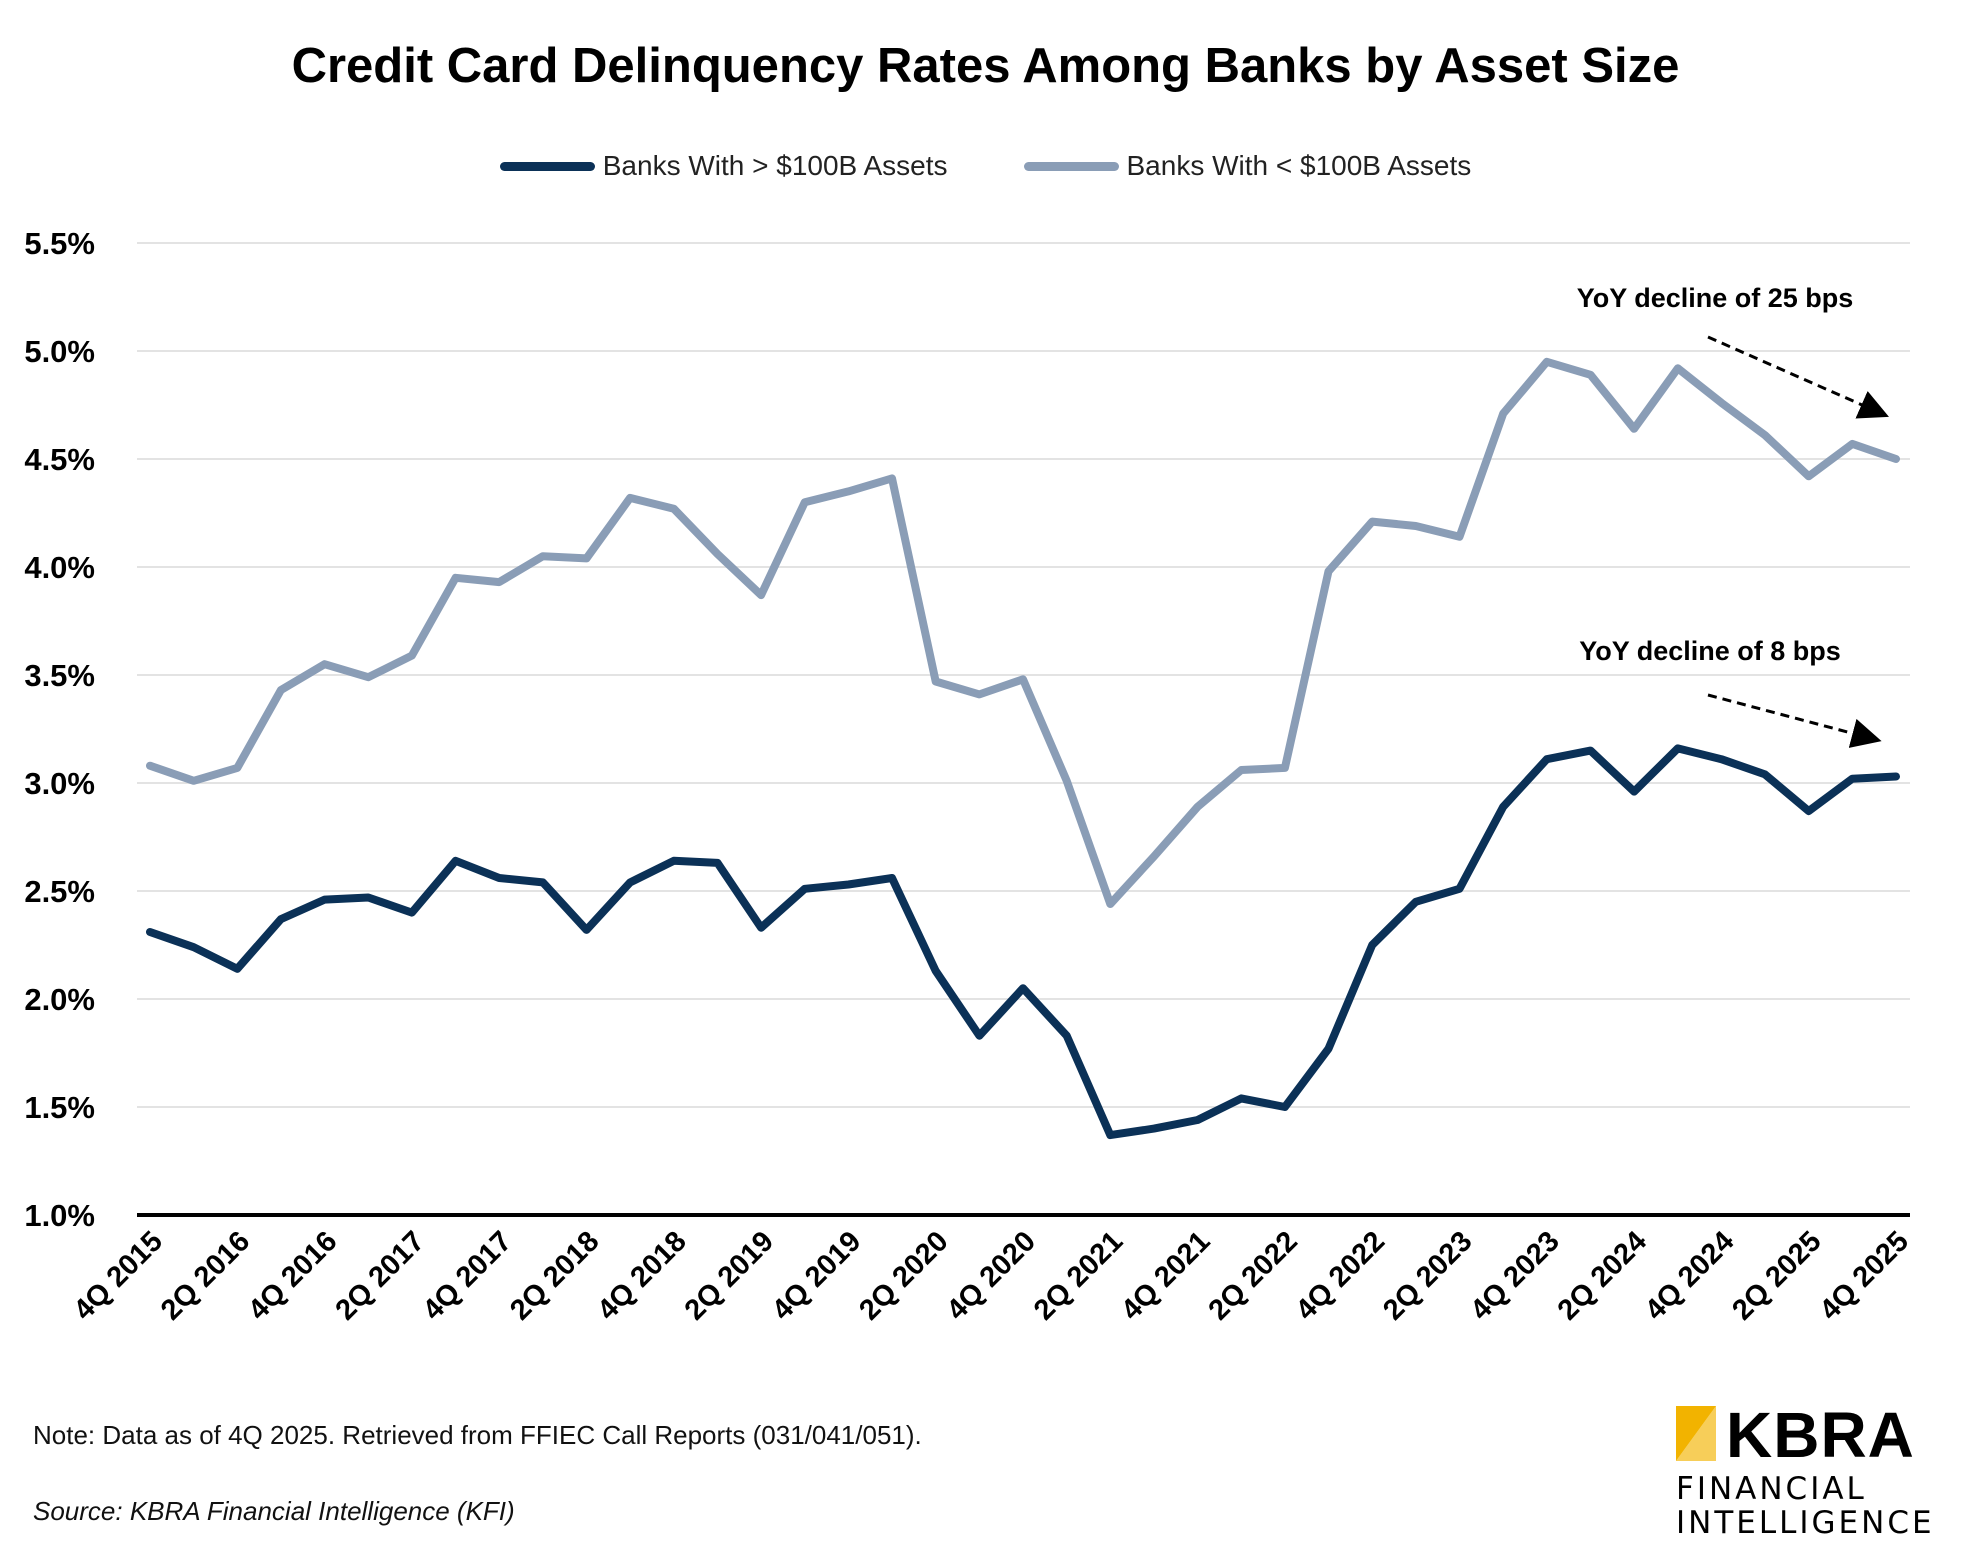 The height and width of the screenshot is (1546, 1971). I want to click on x-tick-label: 2Q 2024, so click(1602, 1275).